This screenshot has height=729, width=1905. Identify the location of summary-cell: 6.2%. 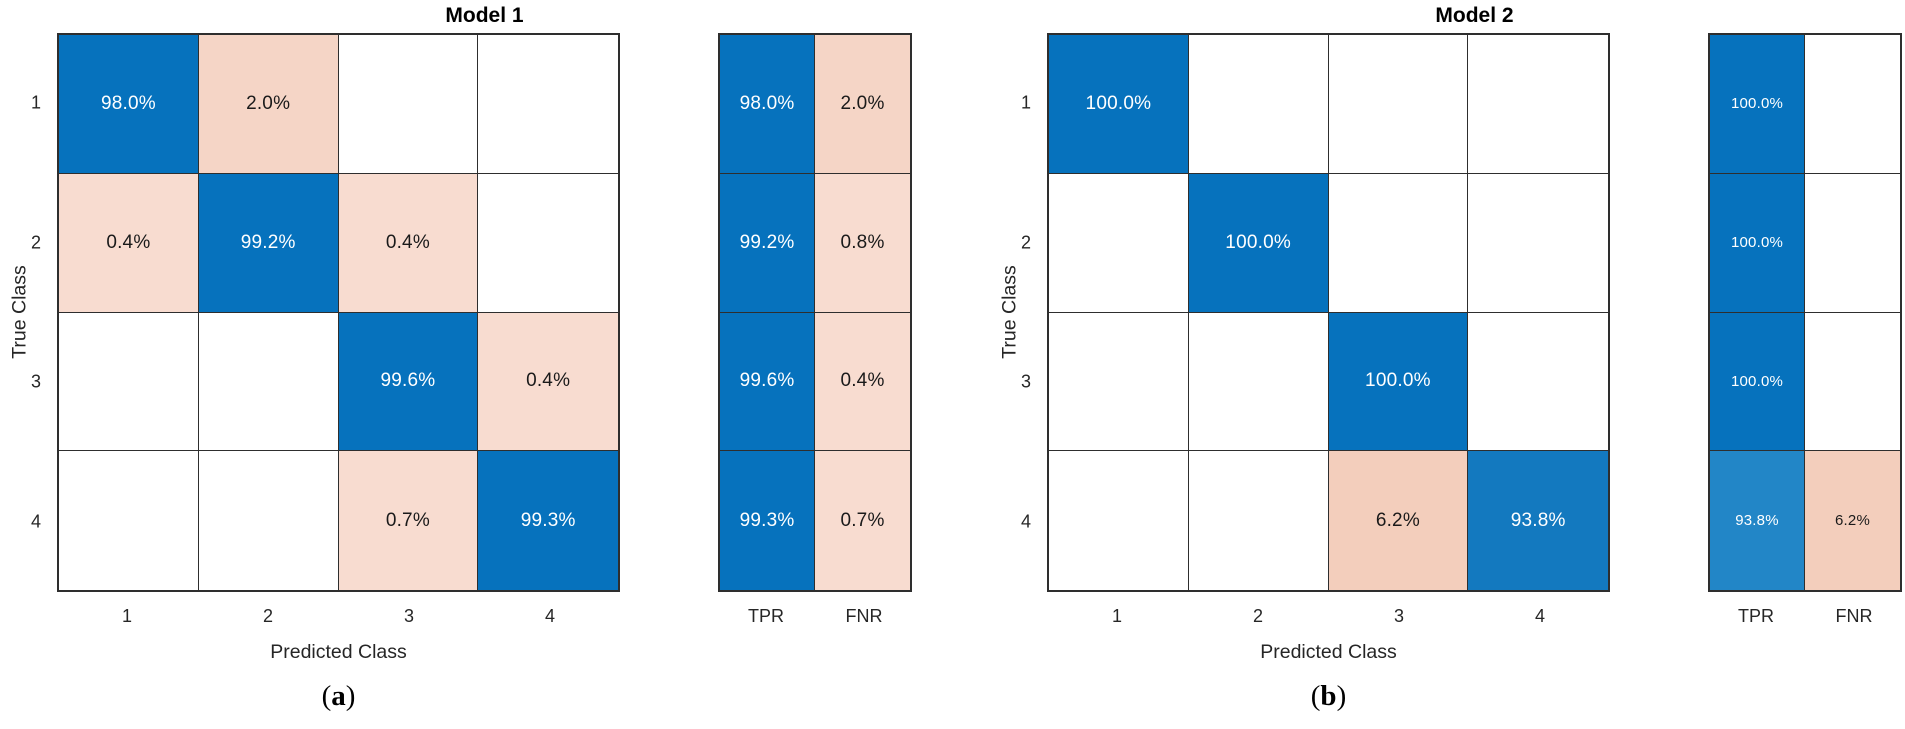
(1852, 520).